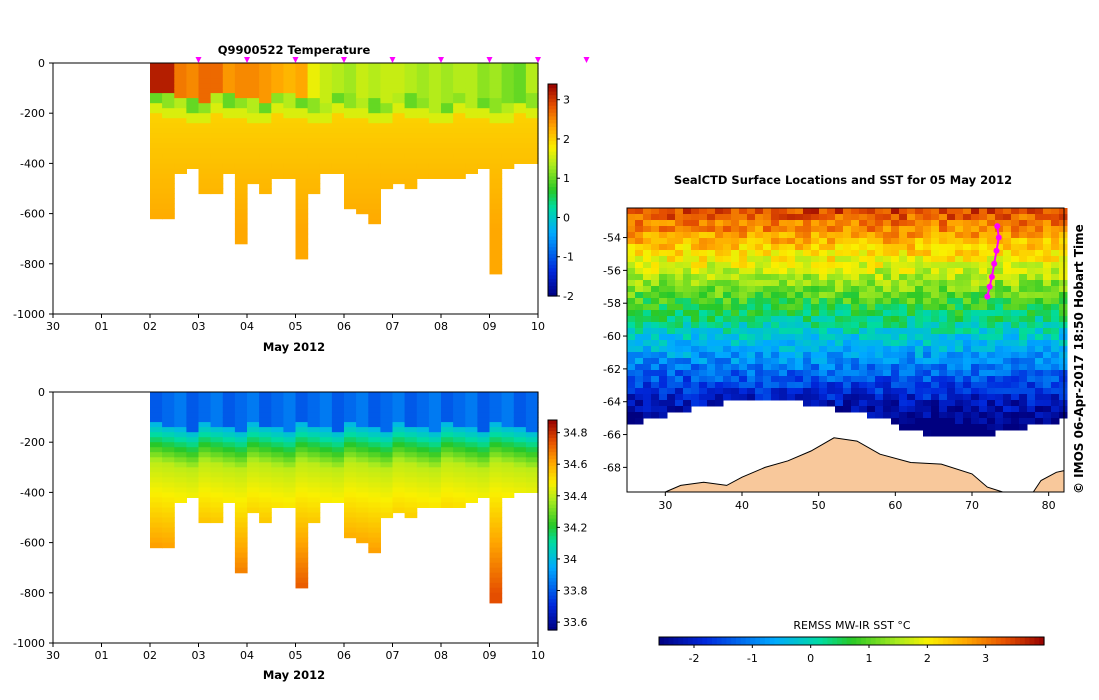 Image resolution: width=1099 pixels, height=700 pixels. I want to click on x-tick-label: 07, so click(393, 655).